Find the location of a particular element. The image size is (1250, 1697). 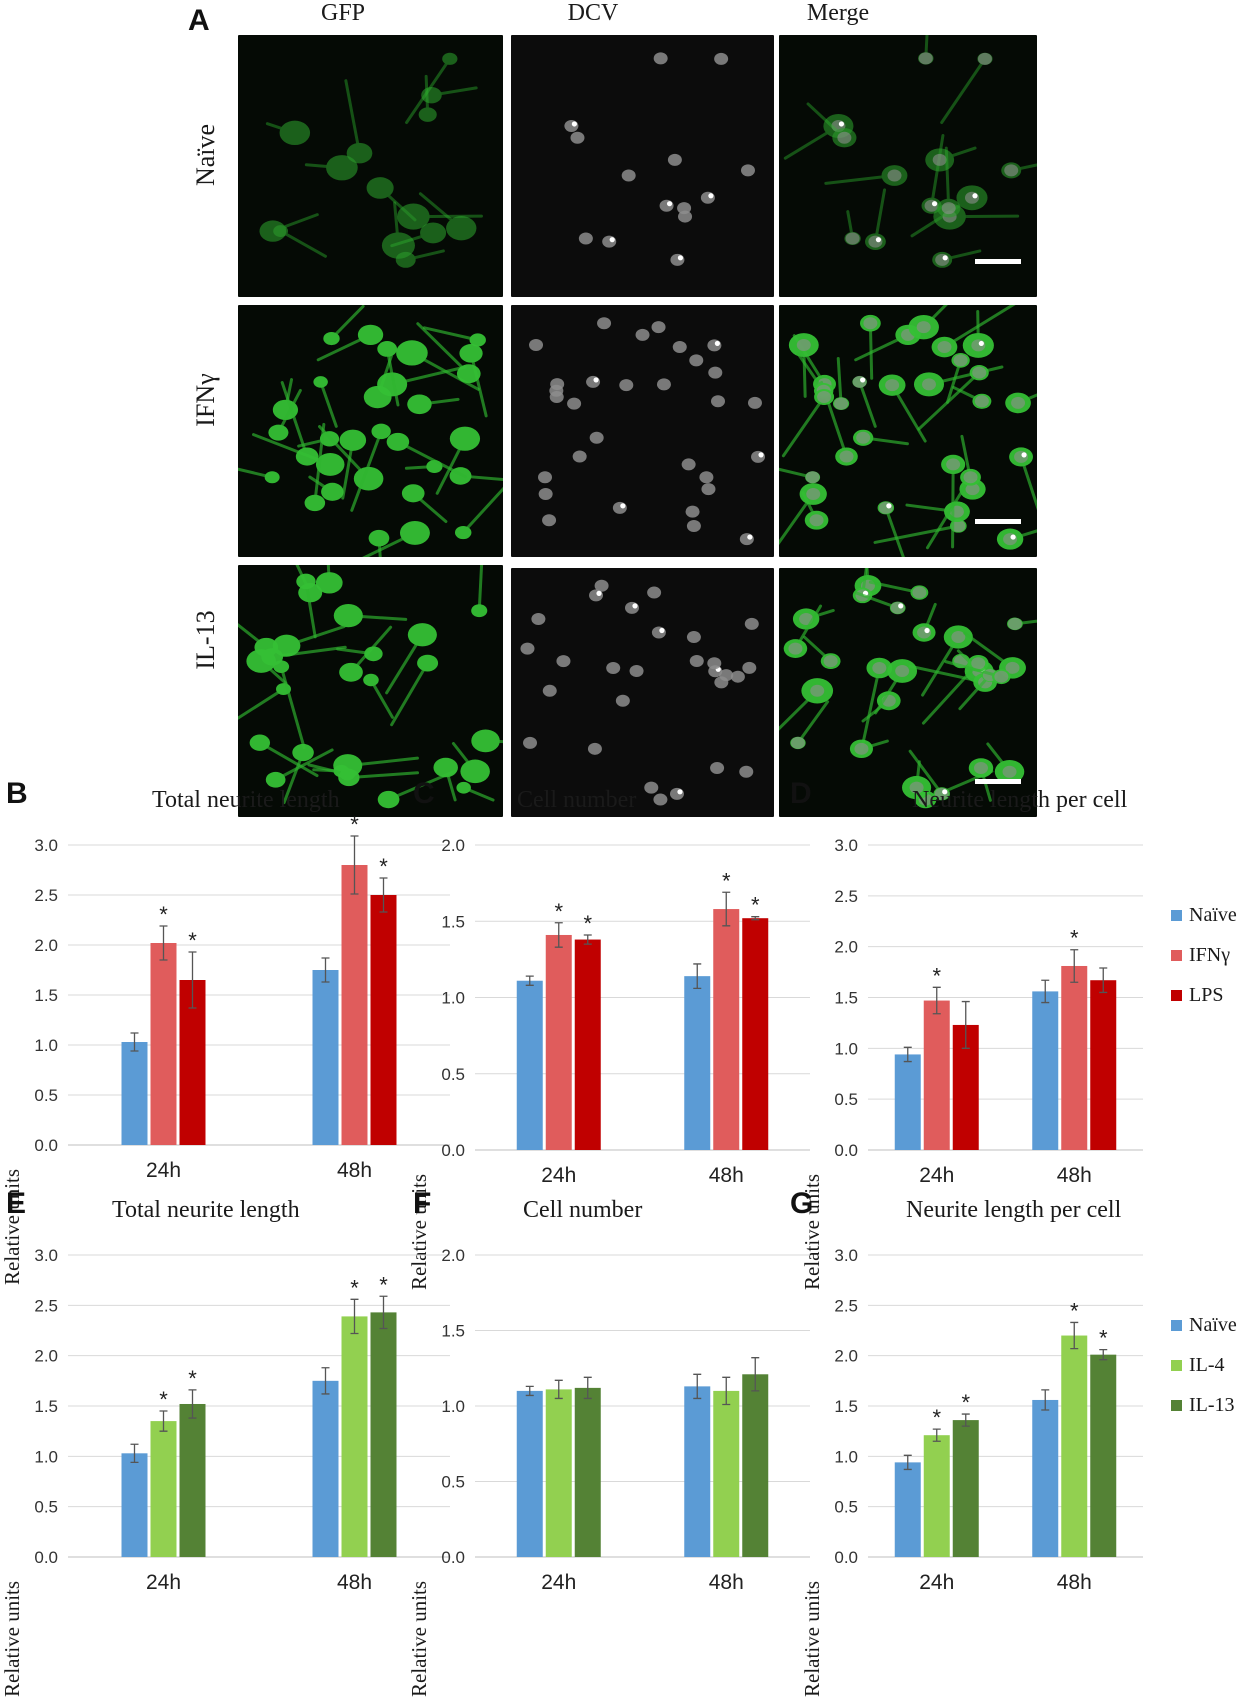

micrograph-ifng-gfp is located at coordinates (370, 431).